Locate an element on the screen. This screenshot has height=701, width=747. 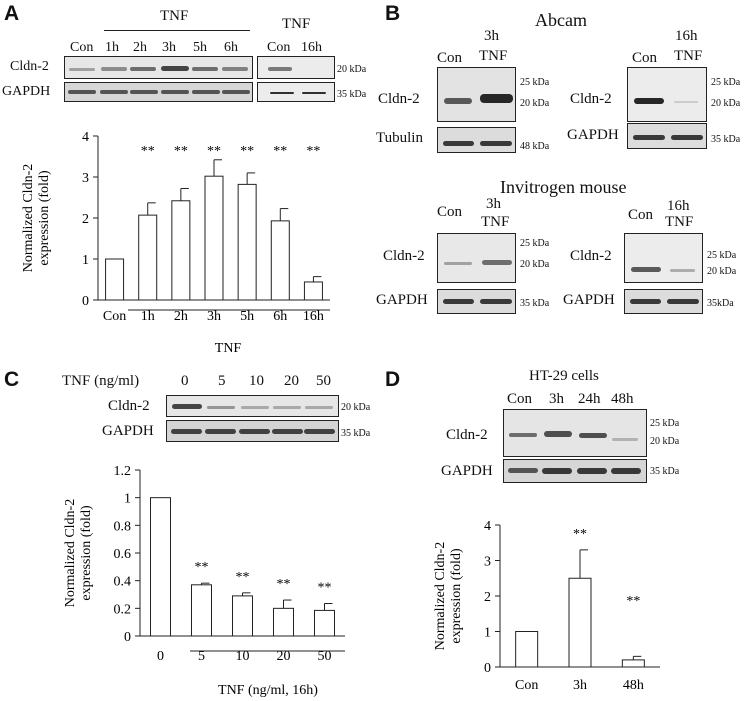
panel-d-blot-cldn2 is located at coordinates (575, 433).